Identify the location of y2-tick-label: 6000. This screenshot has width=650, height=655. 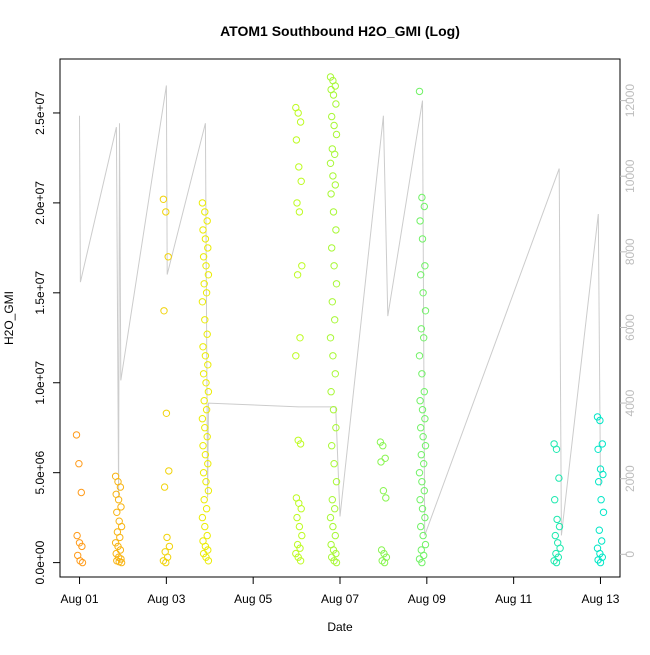
(630, 327).